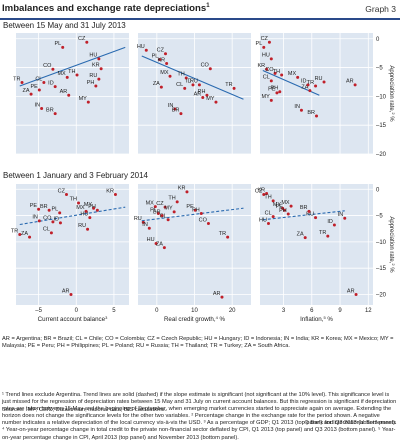 This screenshot has height=442, width=400. I want to click on point-label-za: ZA, so click(300, 234).